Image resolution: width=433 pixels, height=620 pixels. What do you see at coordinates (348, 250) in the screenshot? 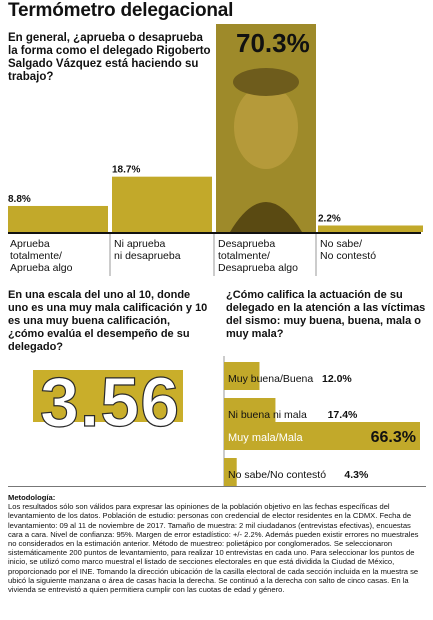
I see `approval-category-3: No sabe/ No contestó` at bounding box center [348, 250].